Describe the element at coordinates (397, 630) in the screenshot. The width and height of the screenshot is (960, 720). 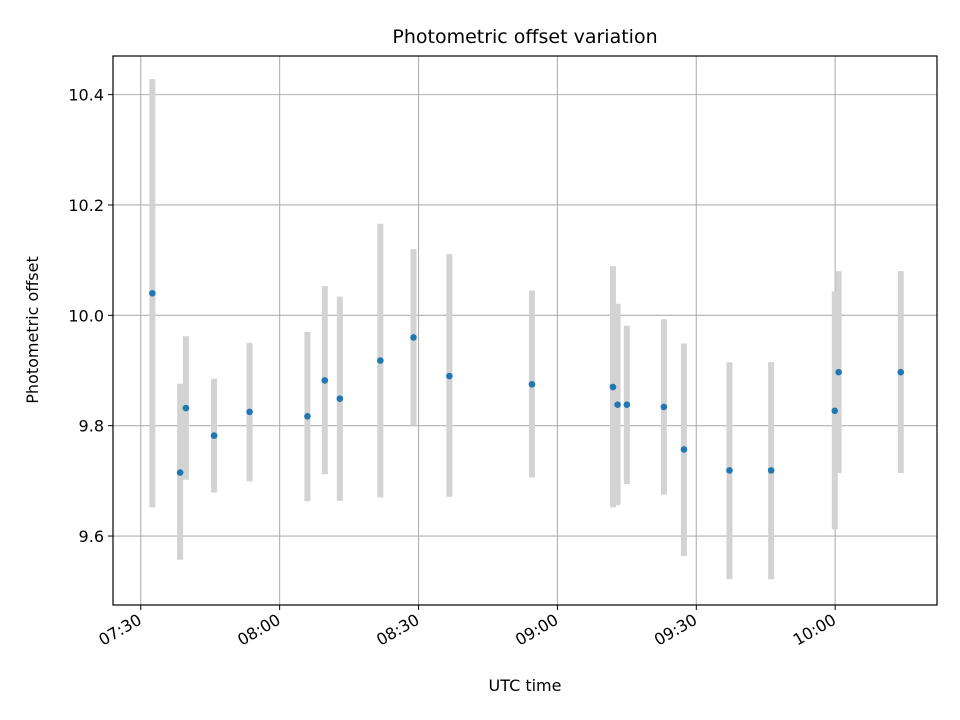
I see `x-tick-label: 08:30` at that location.